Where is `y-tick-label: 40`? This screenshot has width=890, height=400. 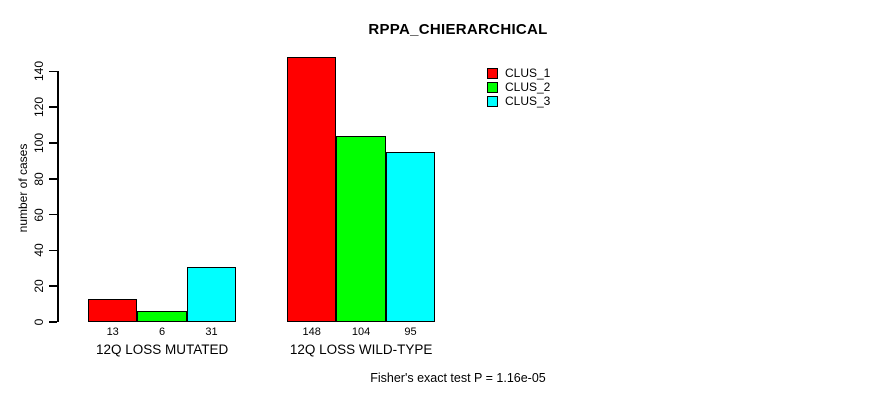 y-tick-label: 40 is located at coordinates (39, 250).